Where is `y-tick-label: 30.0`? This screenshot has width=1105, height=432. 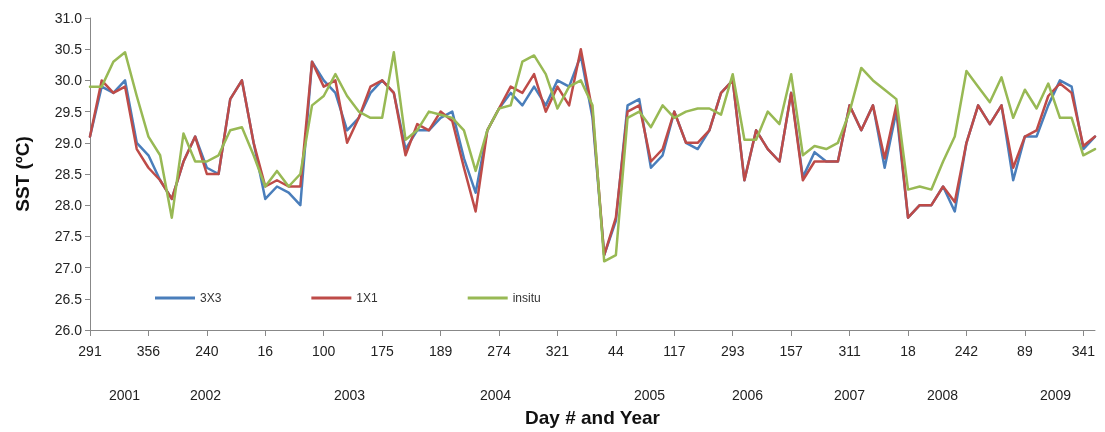 y-tick-label: 30.0 is located at coordinates (68, 80).